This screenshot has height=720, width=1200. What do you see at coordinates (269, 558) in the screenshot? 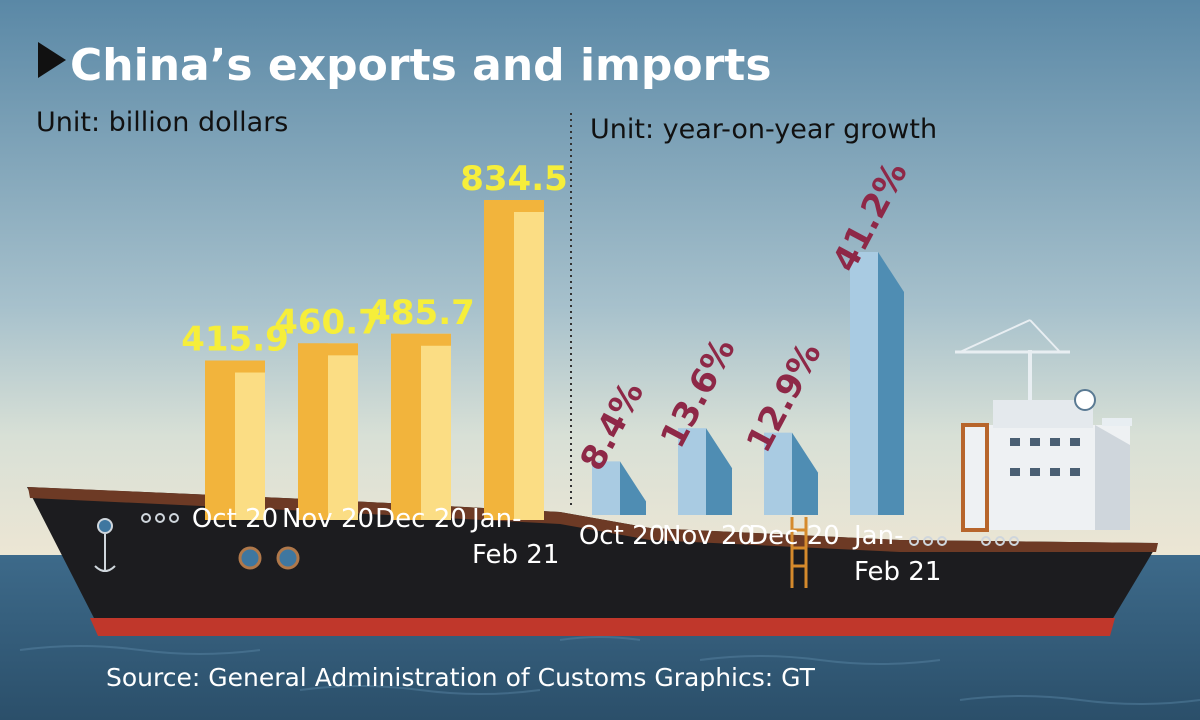
I see `ship-portholes` at bounding box center [269, 558].